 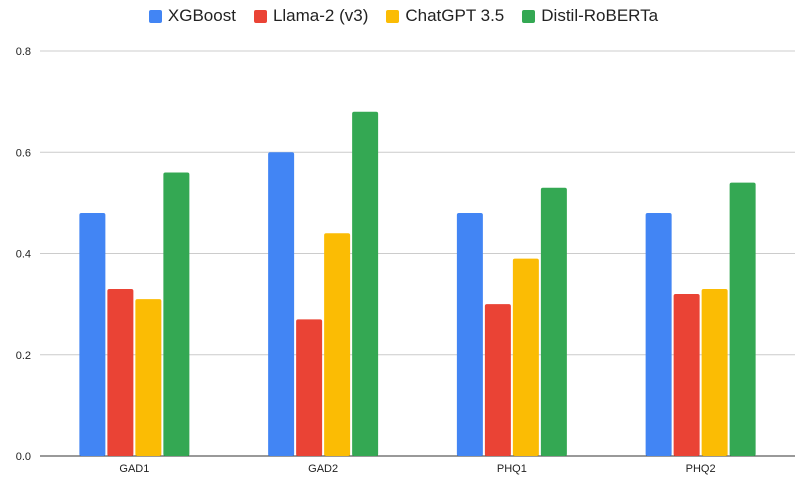 I want to click on y-tick-label: 0.0, so click(x=23, y=457).